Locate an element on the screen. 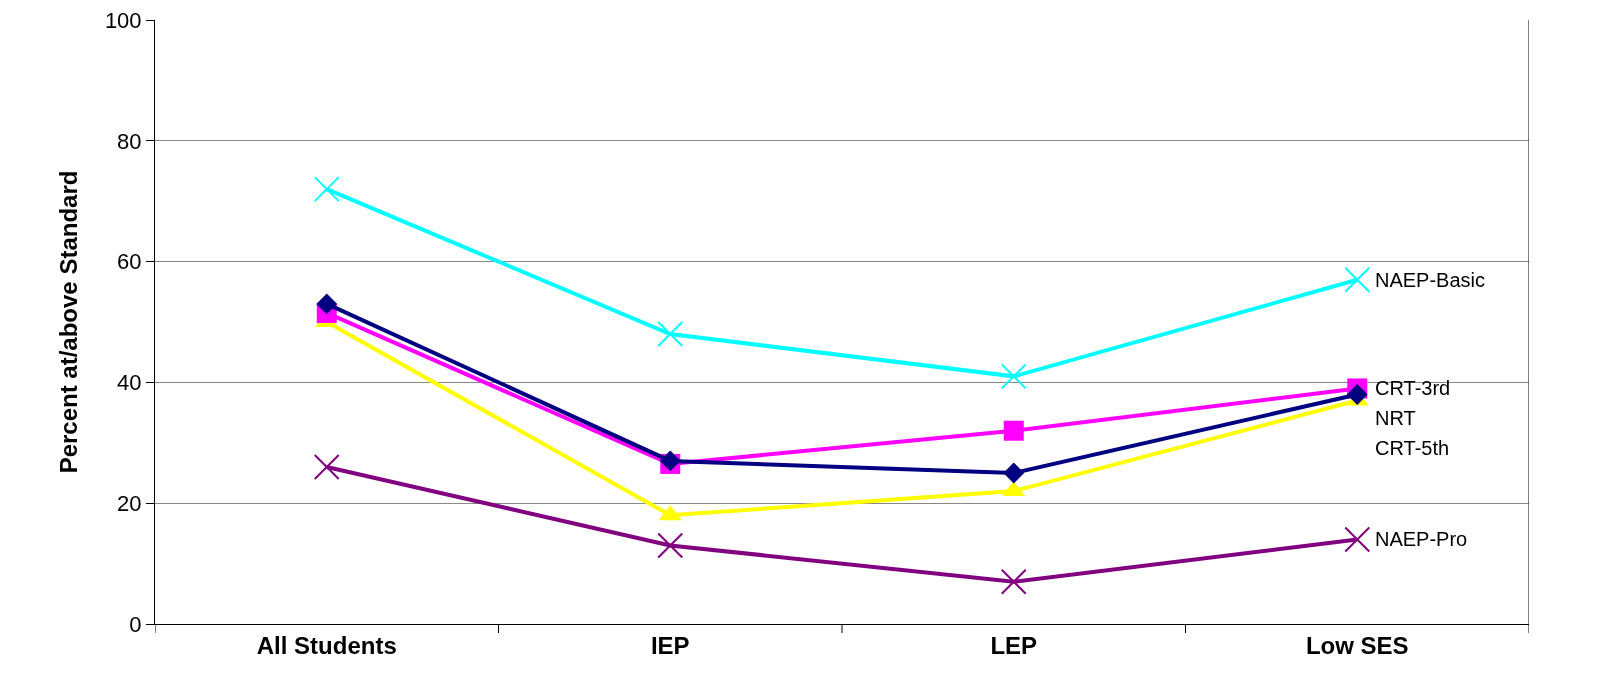 Image resolution: width=1624 pixels, height=694 pixels. y-tick-label: 0 is located at coordinates (135, 624).